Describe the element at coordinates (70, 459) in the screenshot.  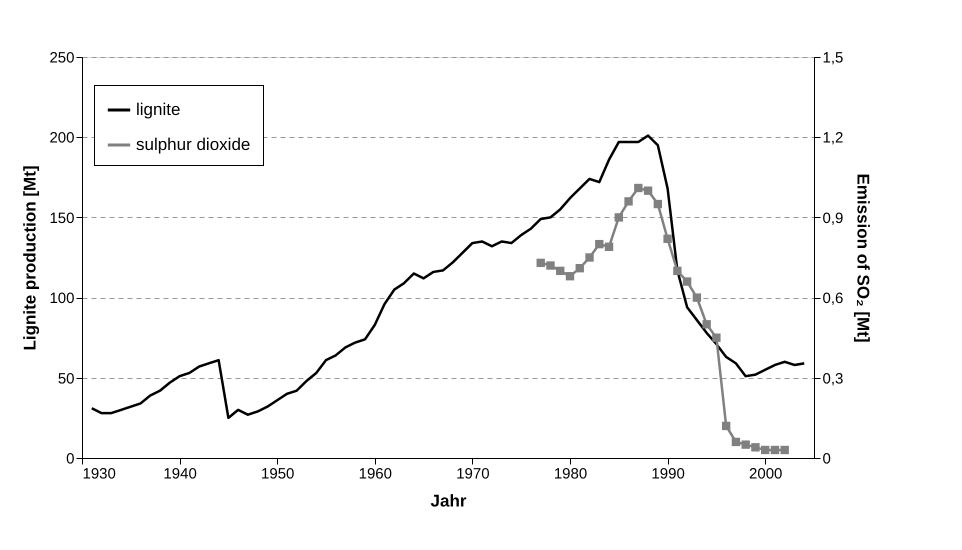
I see `y-tick-label: 0` at that location.